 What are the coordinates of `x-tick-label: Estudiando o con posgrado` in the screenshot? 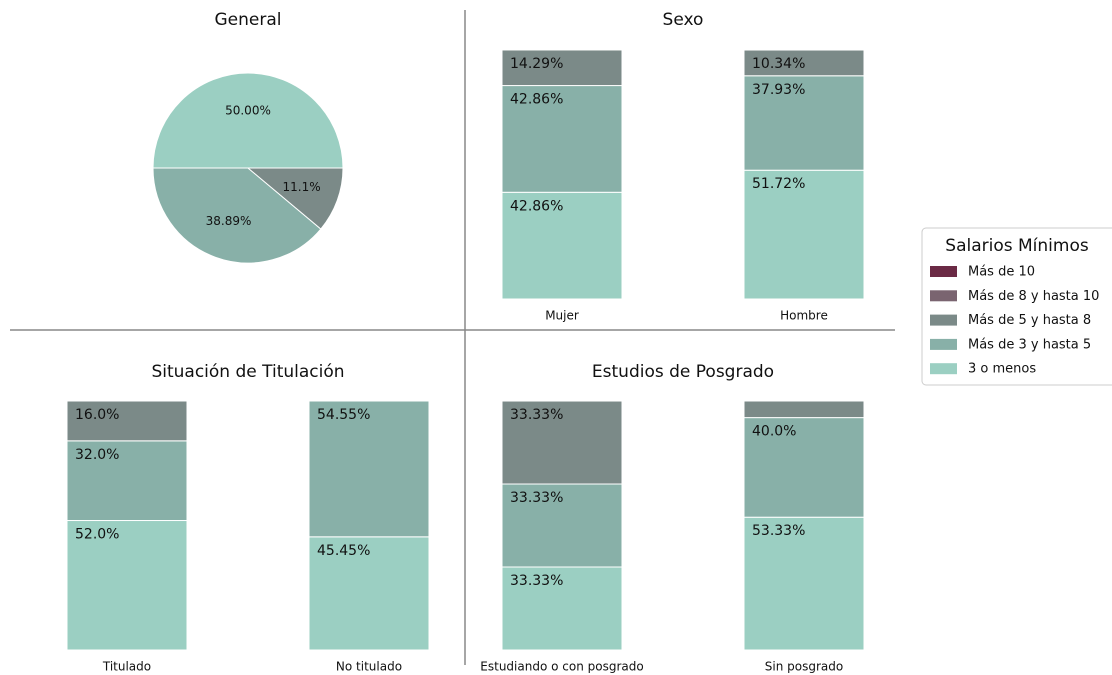 It's located at (561, 667).